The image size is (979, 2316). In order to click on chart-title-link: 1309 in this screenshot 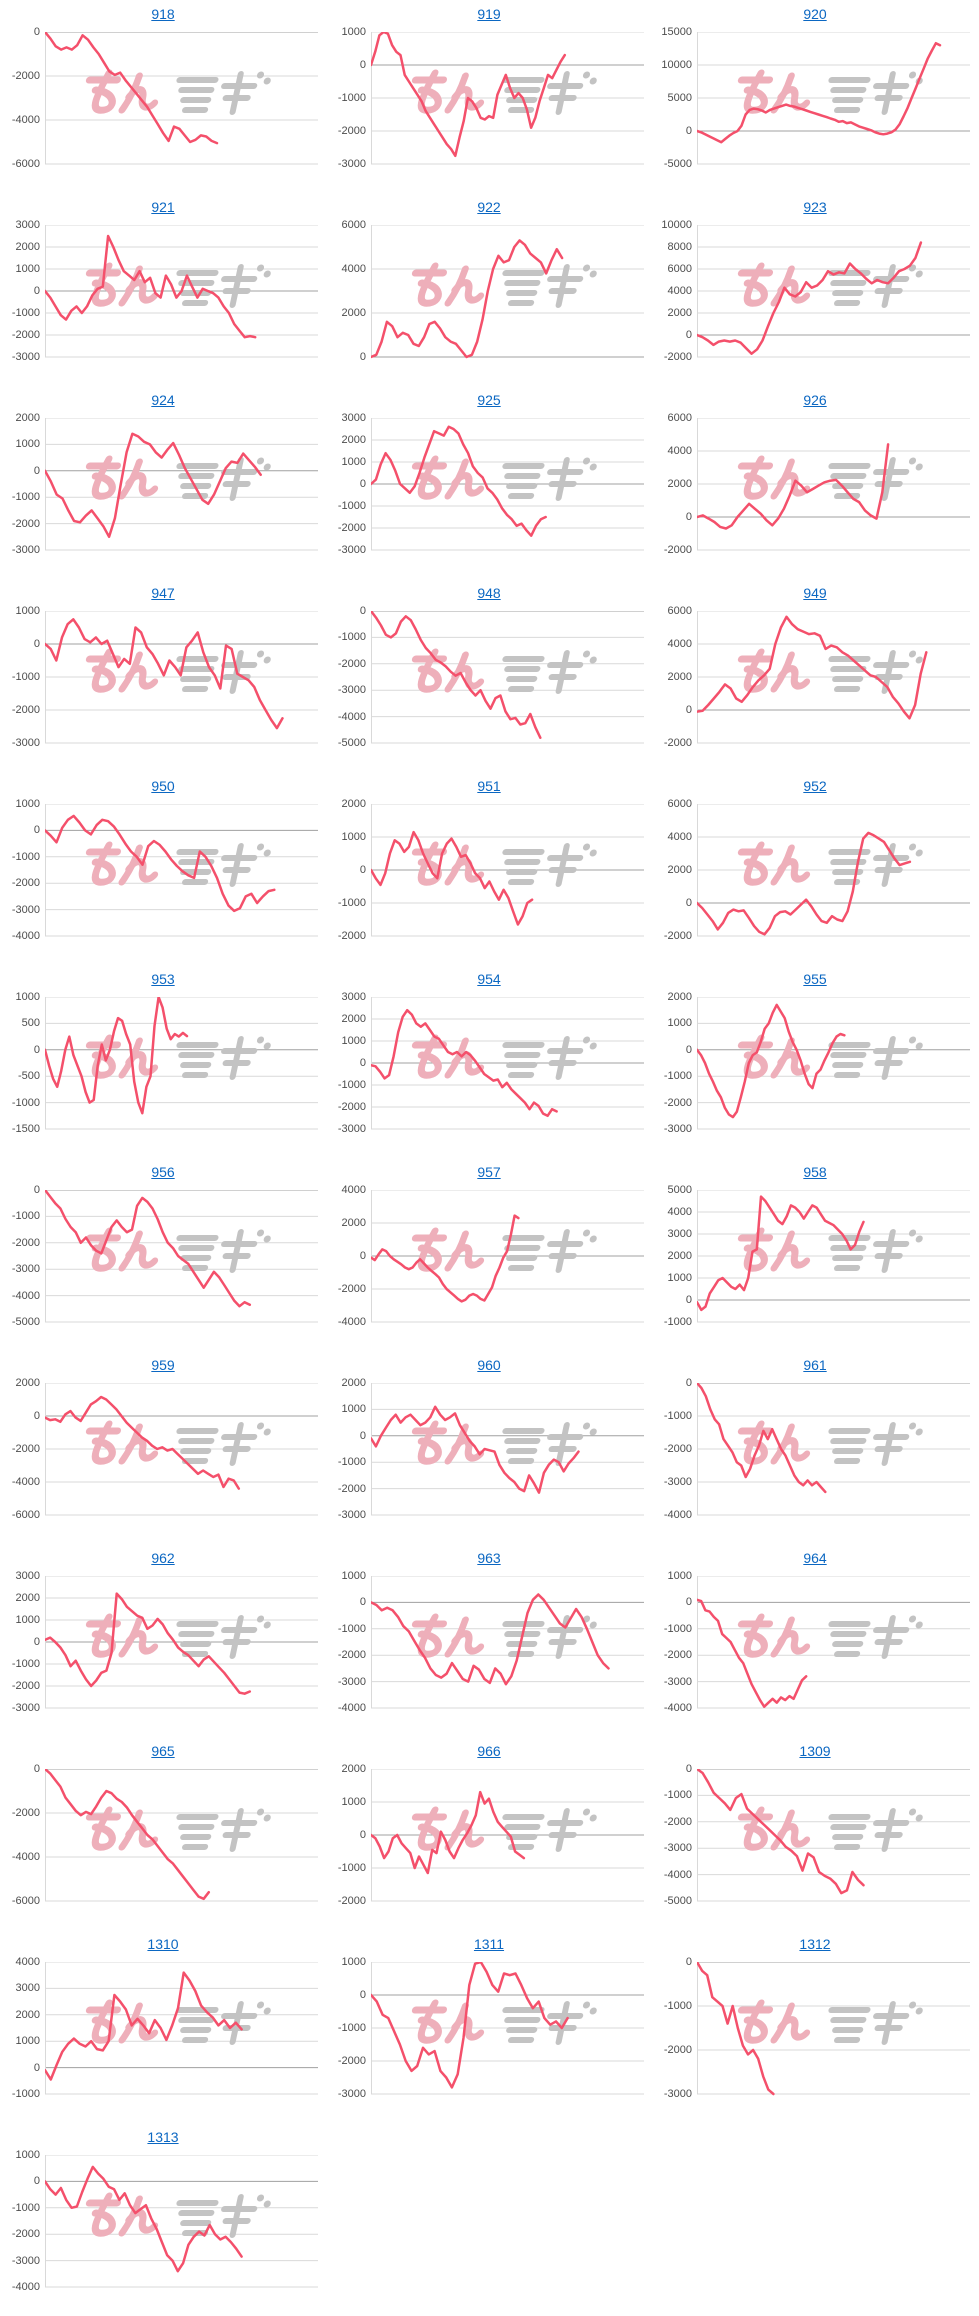, I will do `click(815, 1751)`.